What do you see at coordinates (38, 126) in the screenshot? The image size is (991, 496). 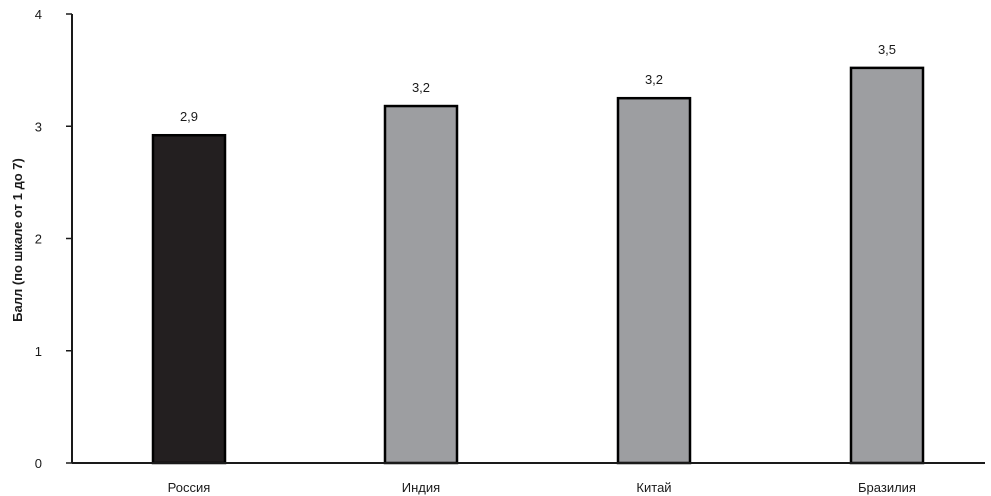 I see `y-tick-label: 3` at bounding box center [38, 126].